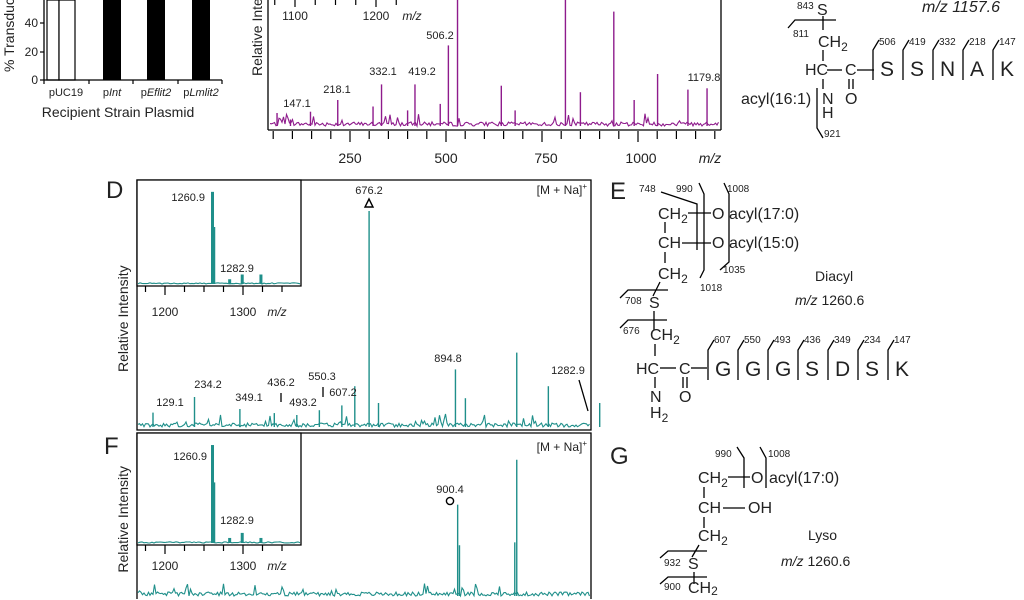 Image resolution: width=1024 pixels, height=600 pixels. Describe the element at coordinates (828, 113) in the screenshot. I see `atom-h: H` at that location.